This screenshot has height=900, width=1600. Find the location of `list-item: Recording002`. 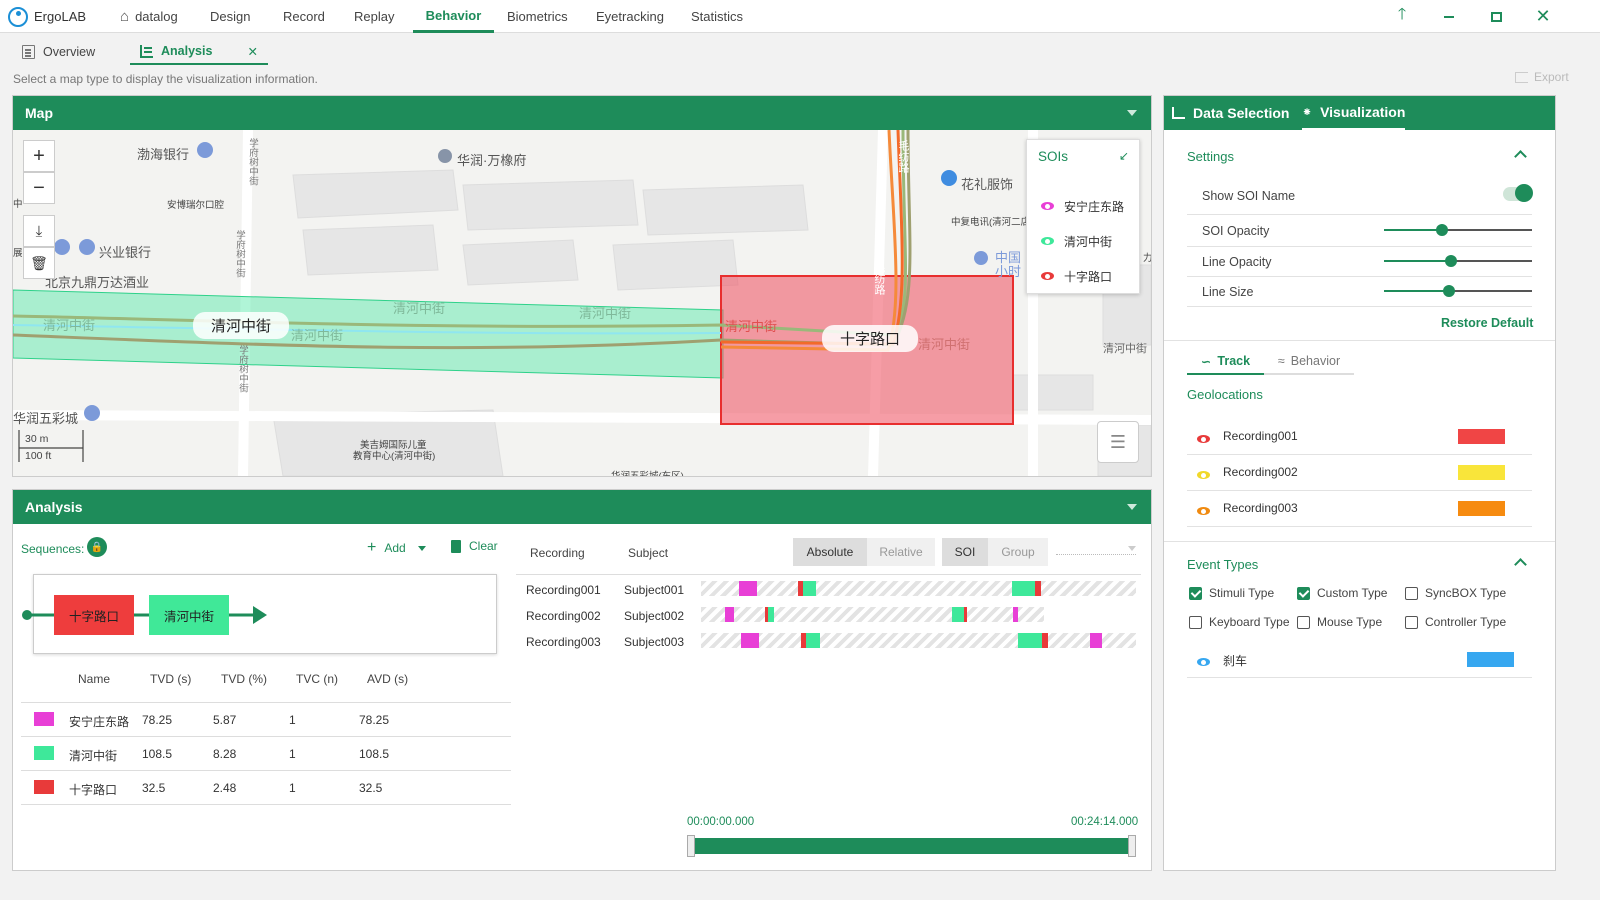

list-item: Recording002 is located at coordinates (1359, 472).